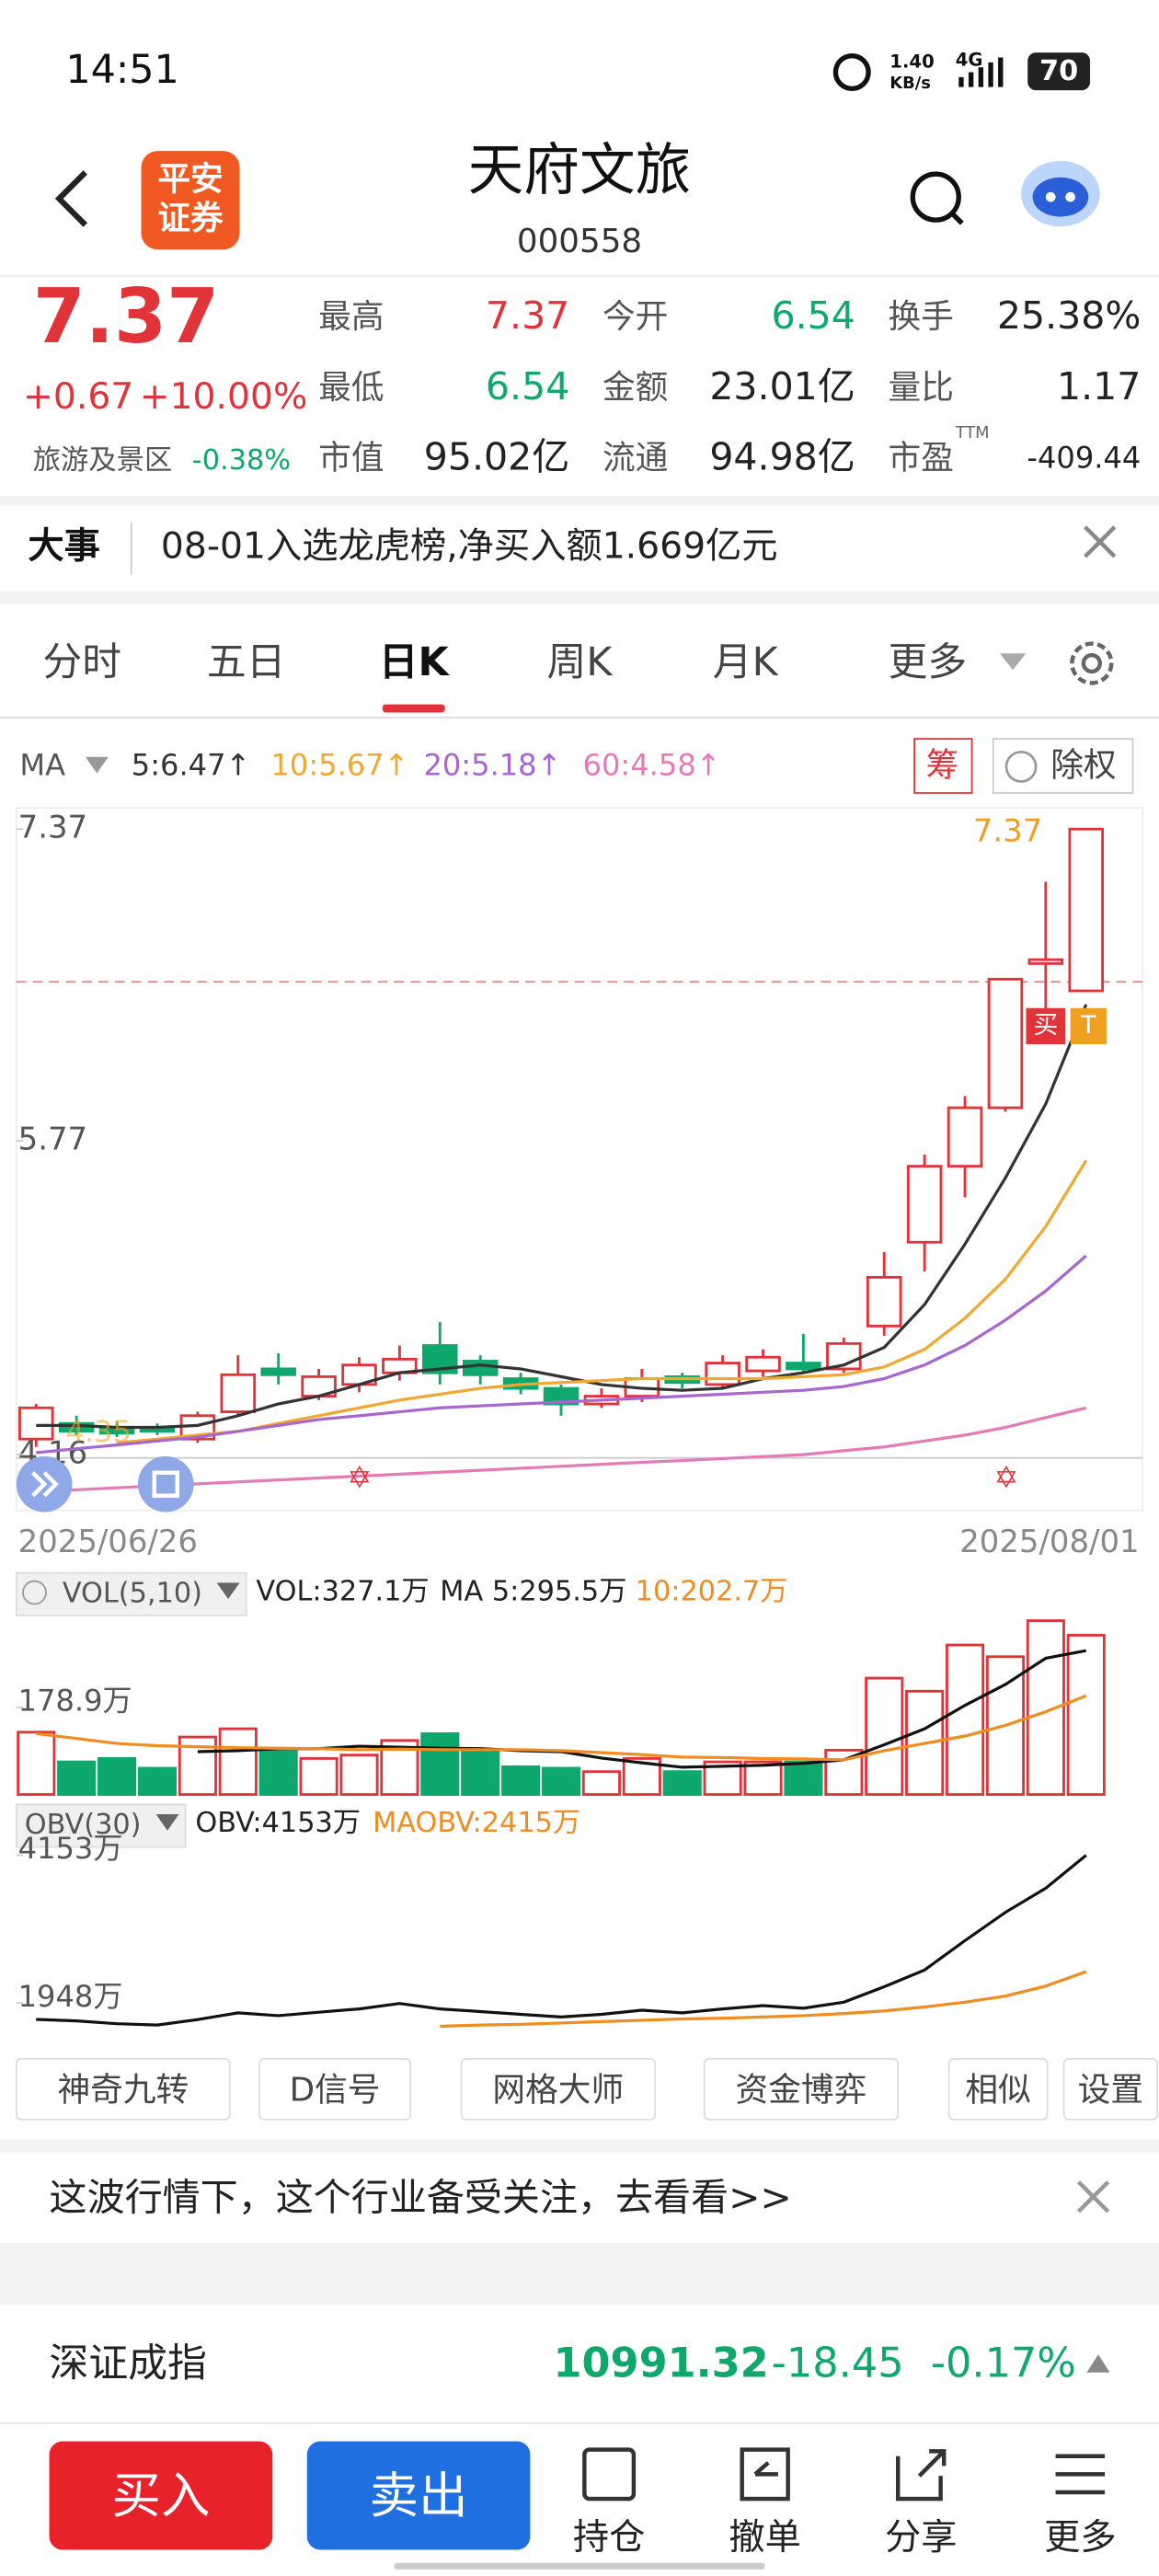 This screenshot has width=1159, height=2576. Describe the element at coordinates (190, 200) in the screenshot. I see `logo` at that location.